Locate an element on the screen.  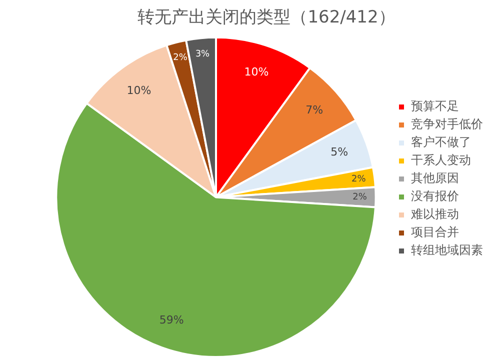
data-label: 59% is located at coordinates (171, 319).